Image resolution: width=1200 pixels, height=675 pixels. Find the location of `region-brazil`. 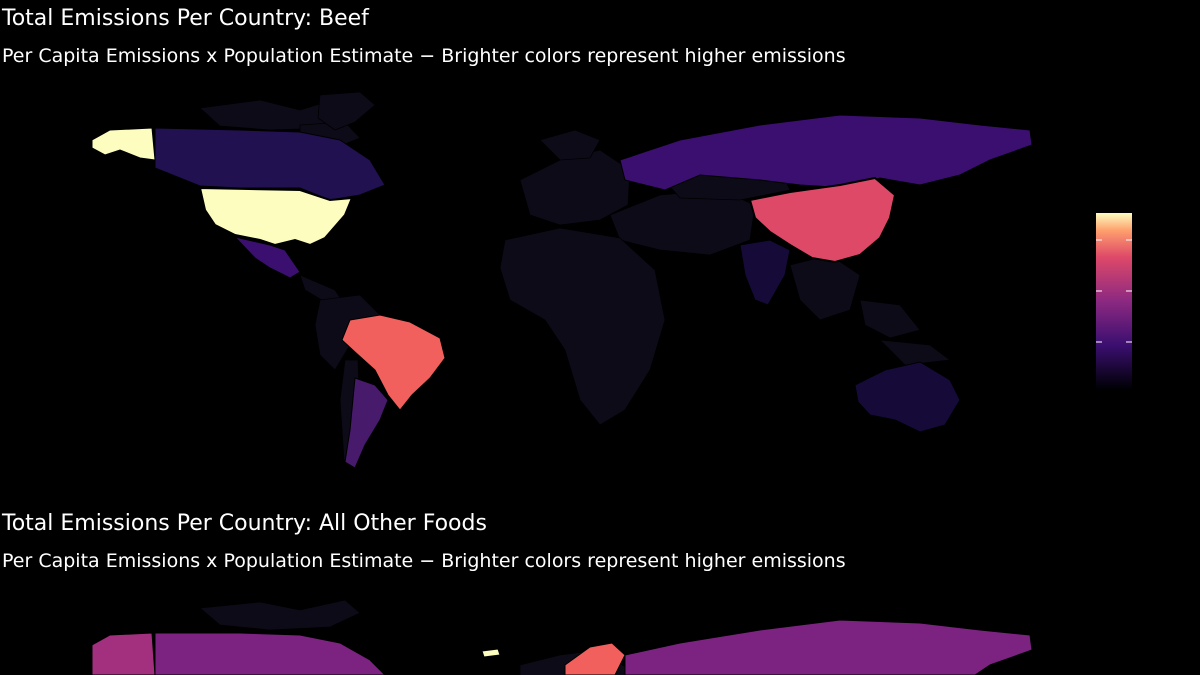

region-brazil is located at coordinates (393, 362).